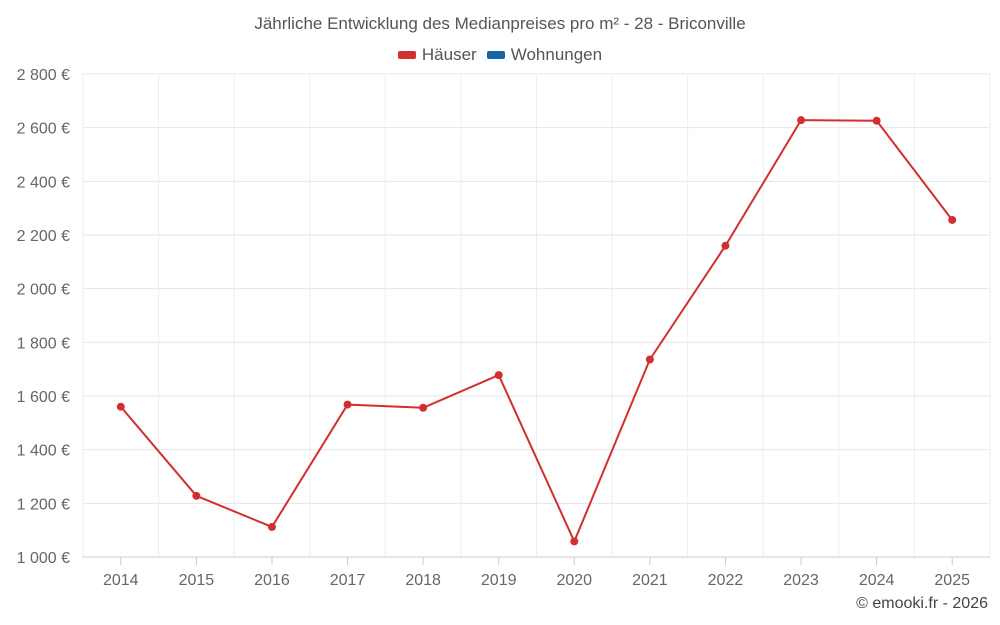 The height and width of the screenshot is (625, 1000). What do you see at coordinates (43, 558) in the screenshot?
I see `y-tick-label: 1 000 €` at bounding box center [43, 558].